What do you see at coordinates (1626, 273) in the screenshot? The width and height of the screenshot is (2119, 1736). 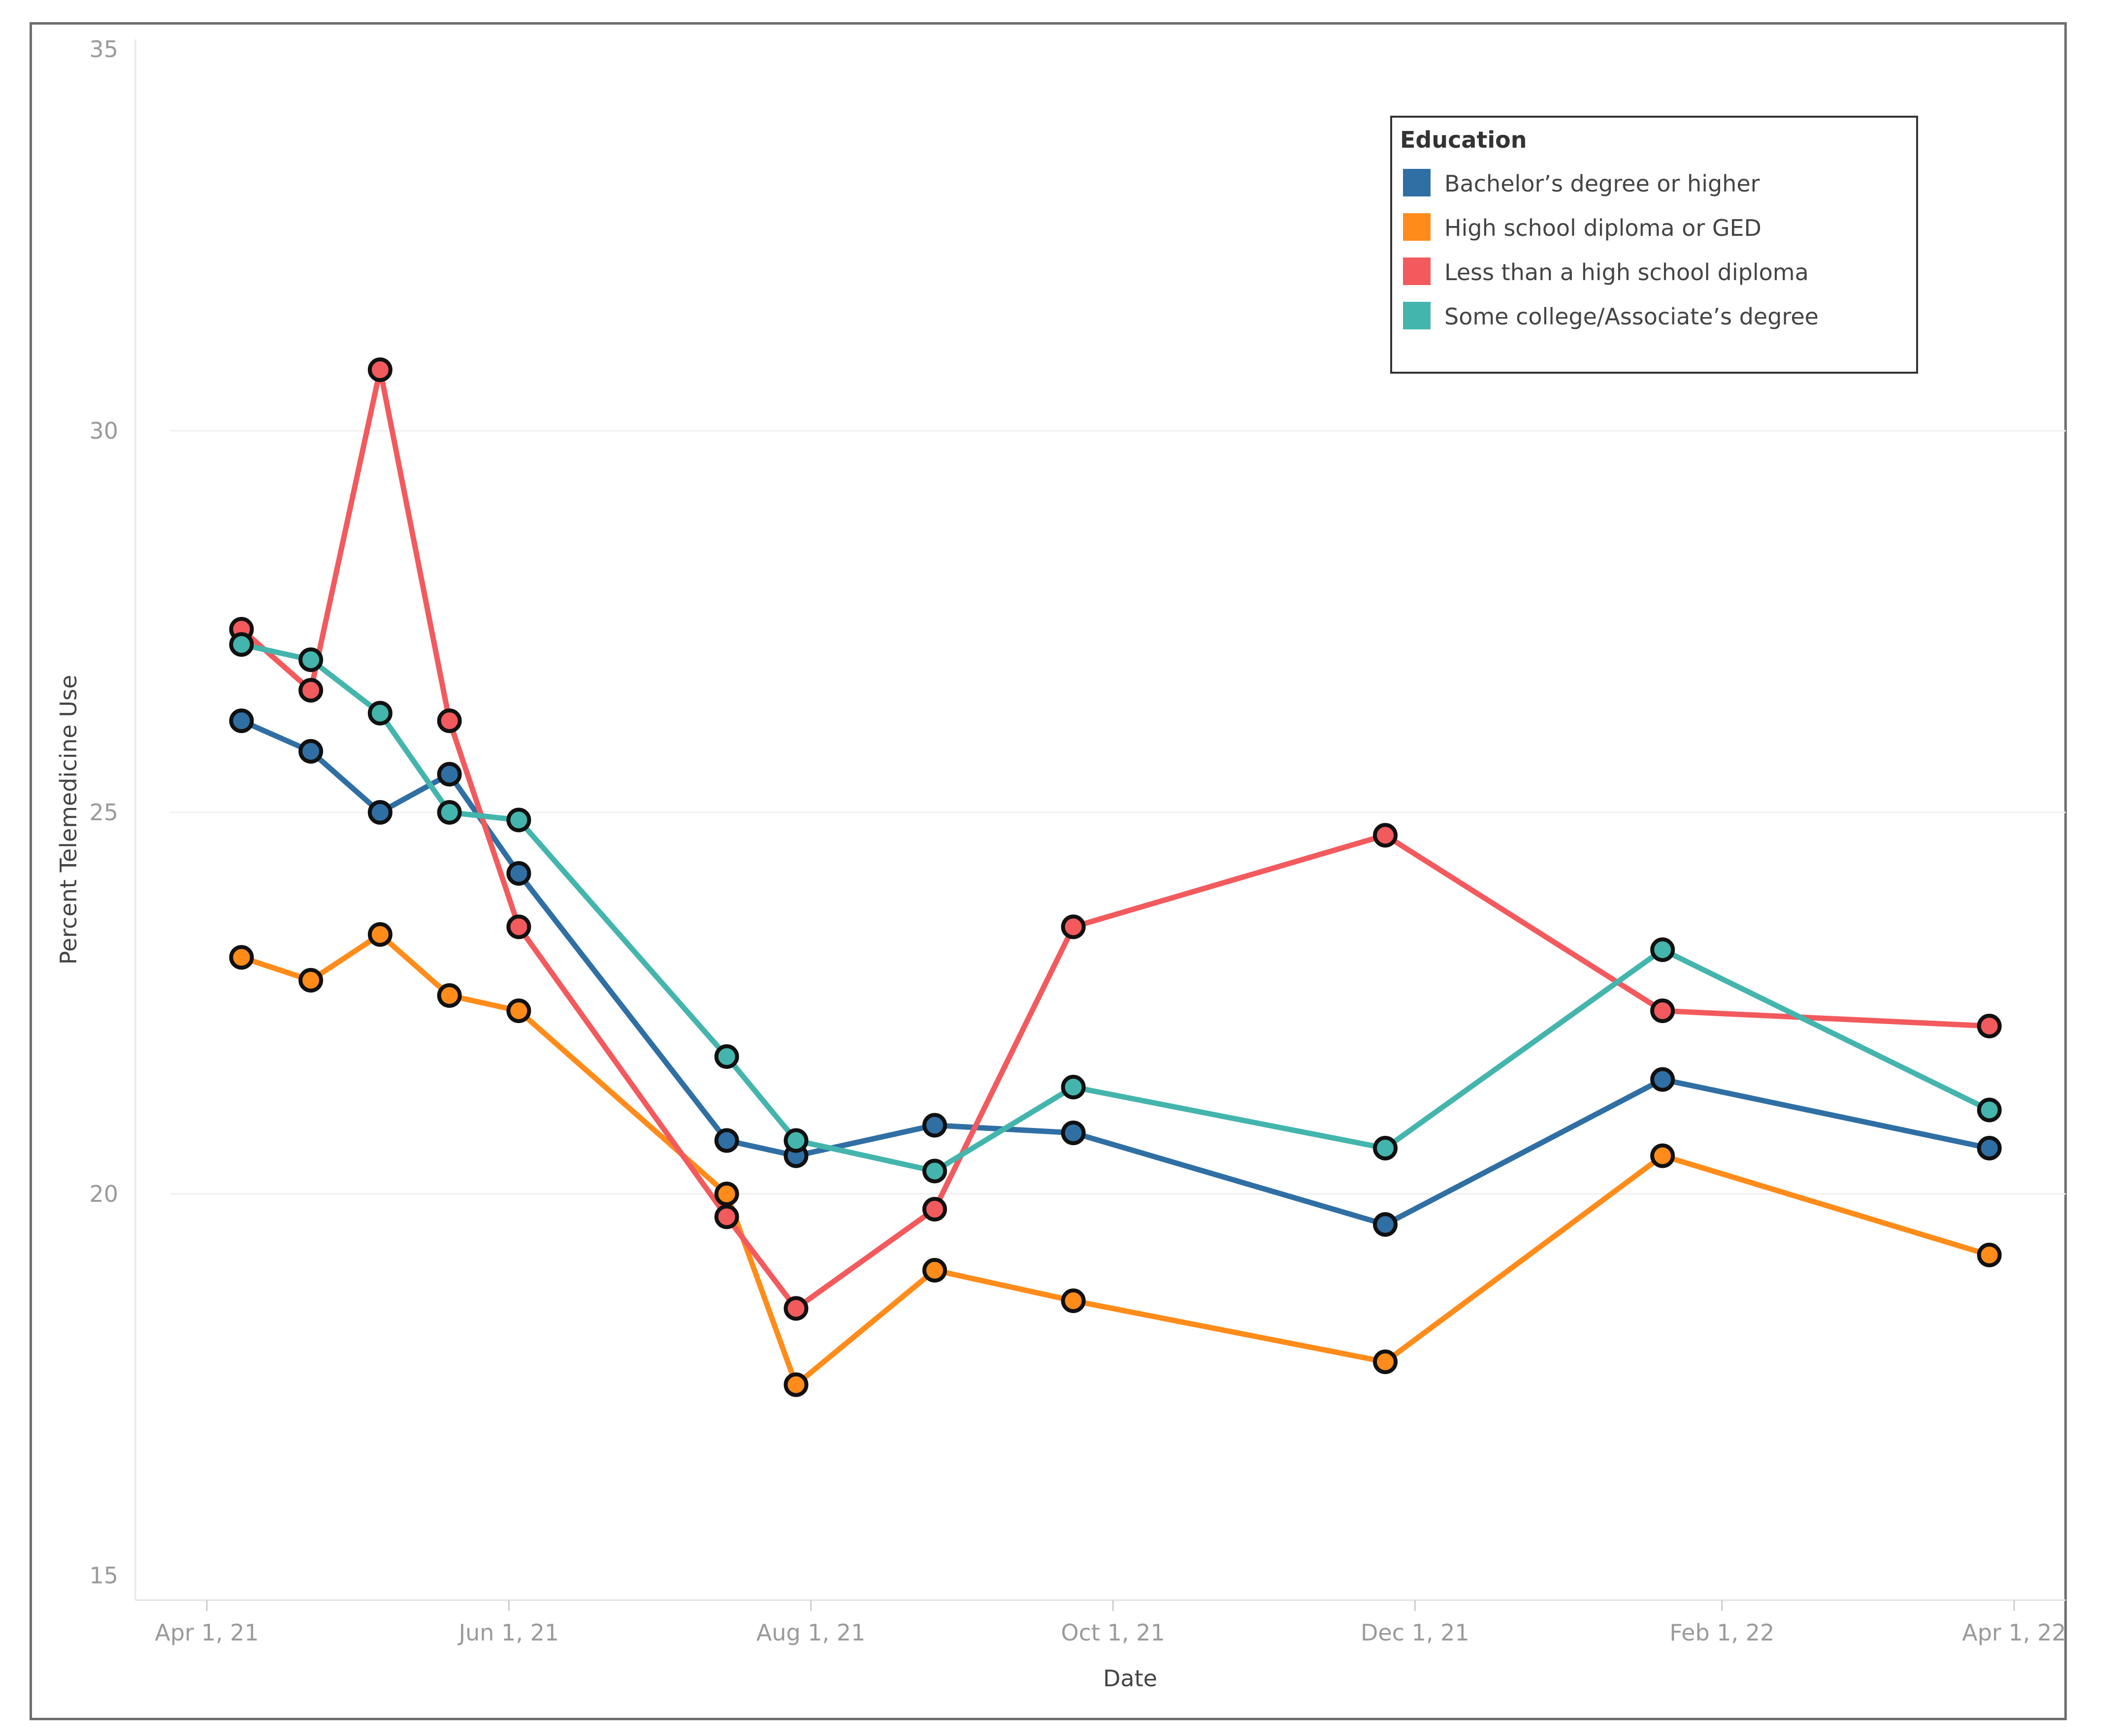 I see `legend-label: Less than a high school diploma` at bounding box center [1626, 273].